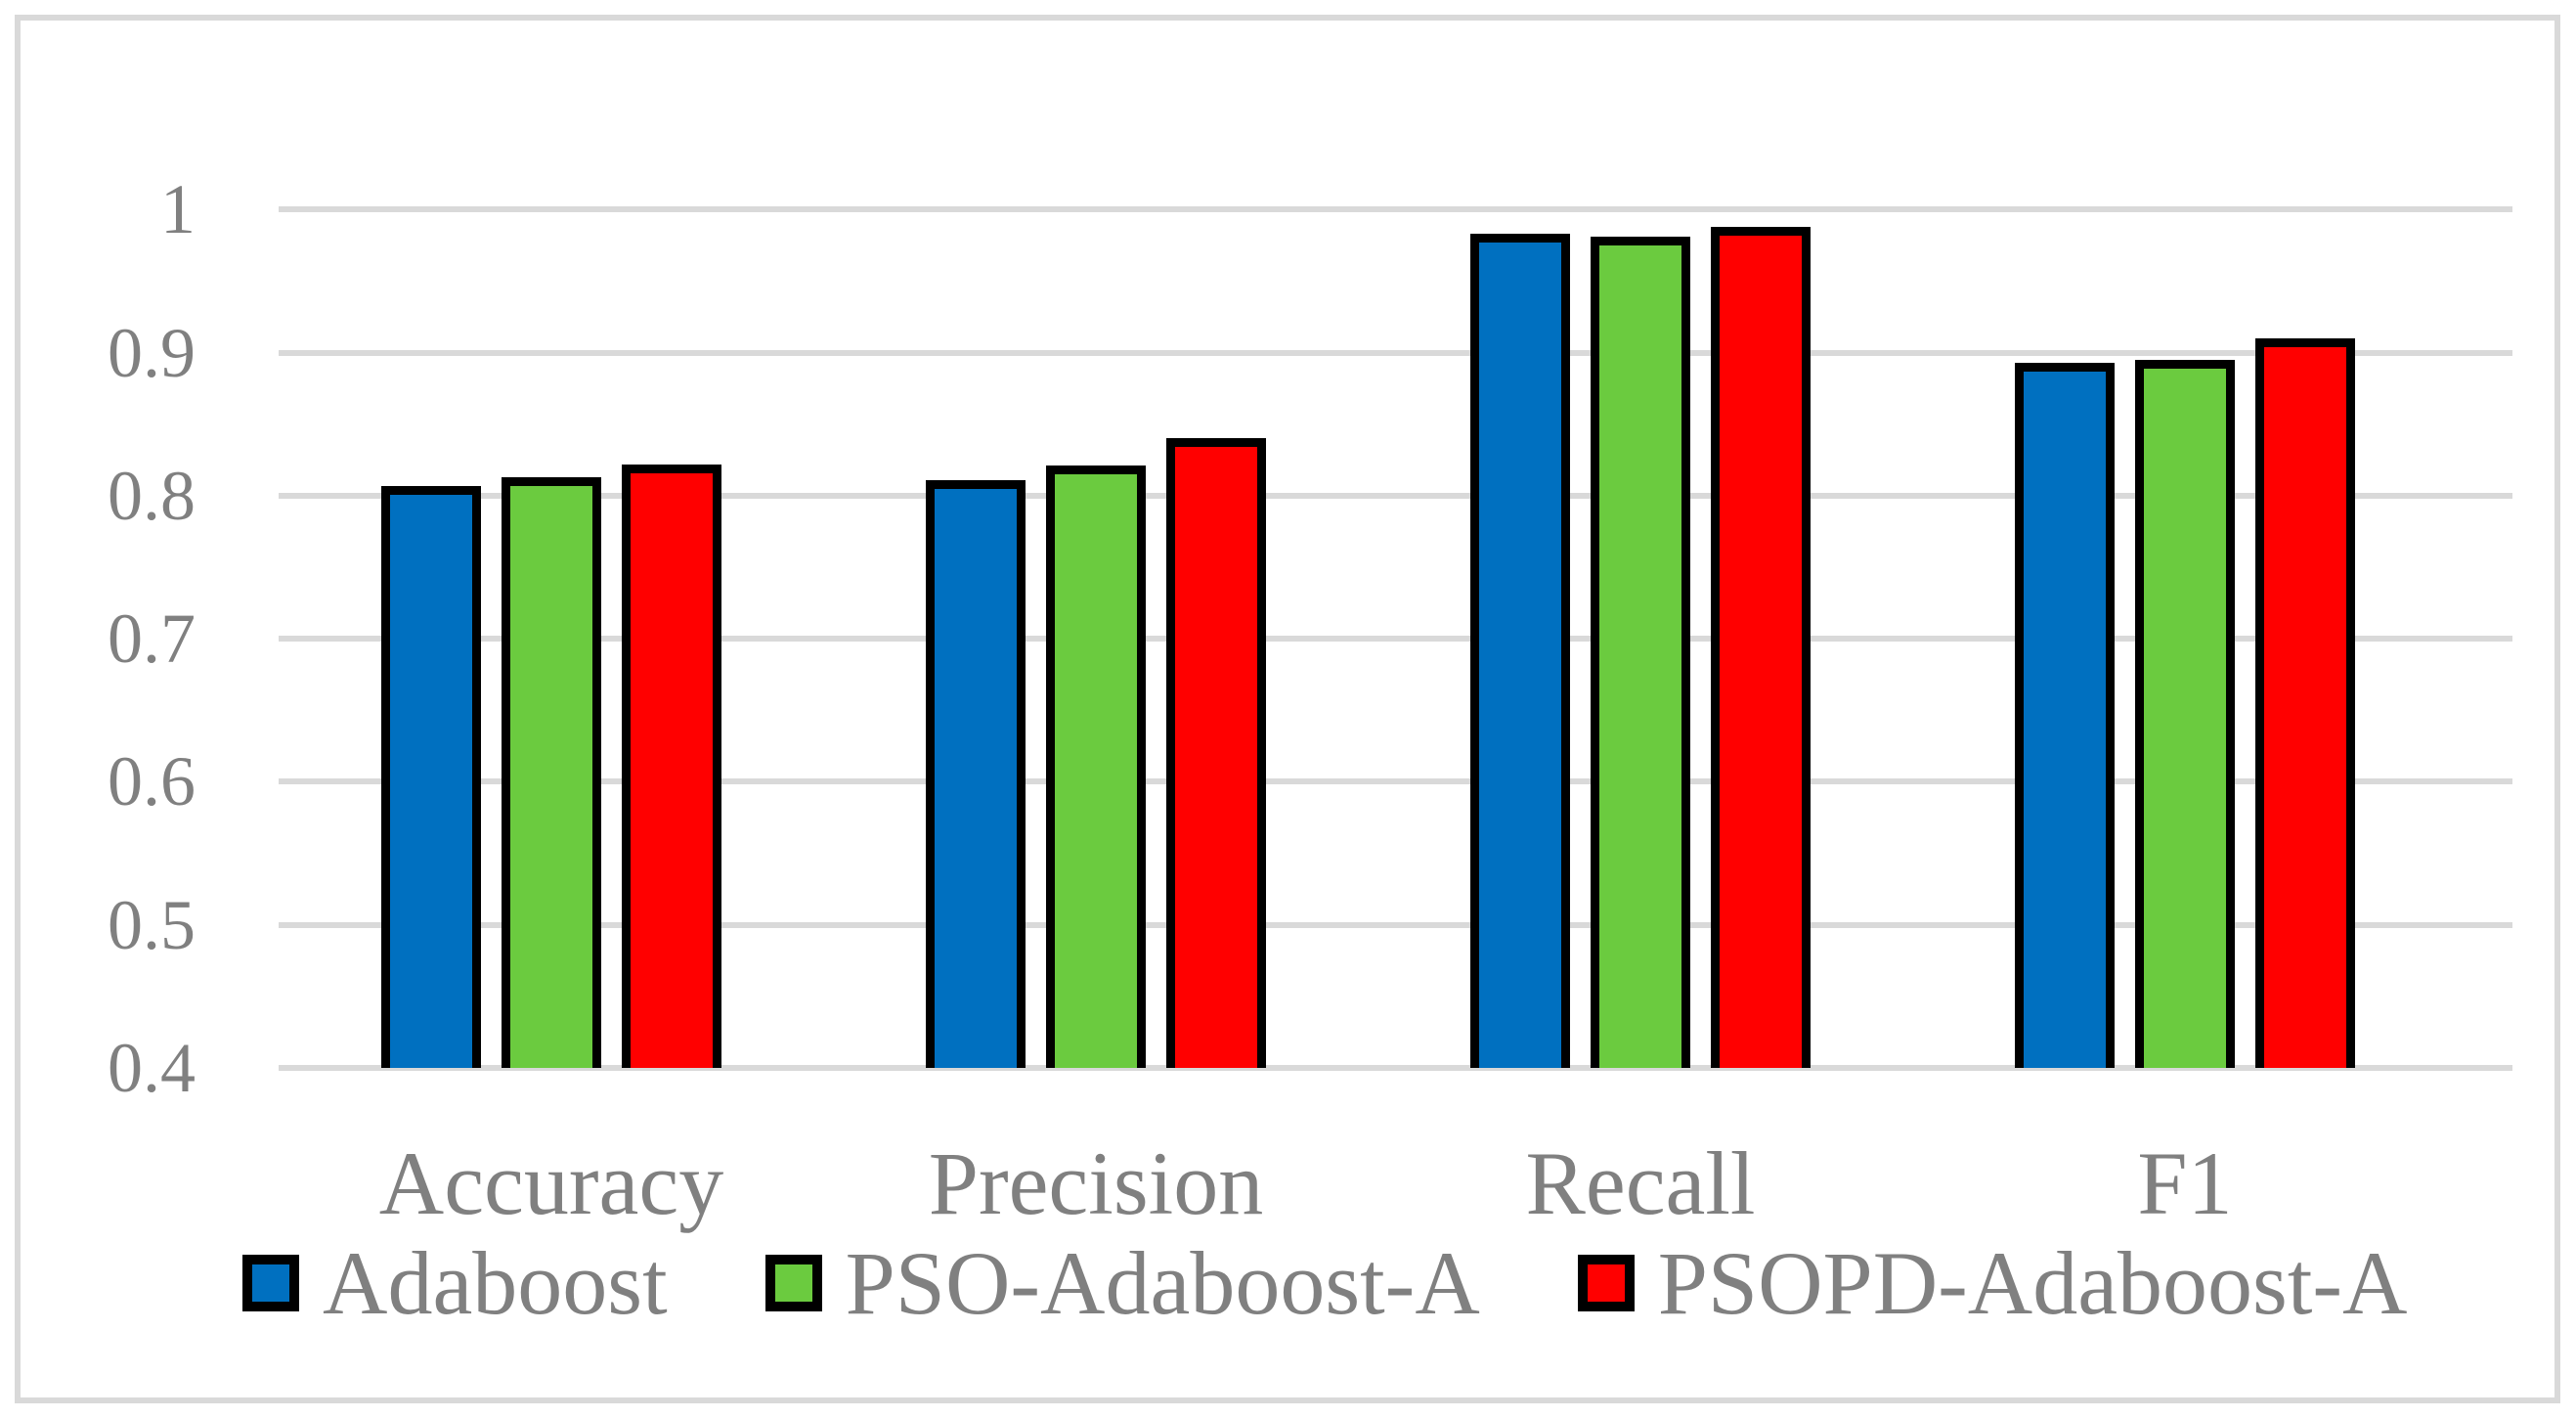 This screenshot has width=2576, height=1419. Describe the element at coordinates (976, 773) in the screenshot. I see `bar-adaboost-precision` at that location.